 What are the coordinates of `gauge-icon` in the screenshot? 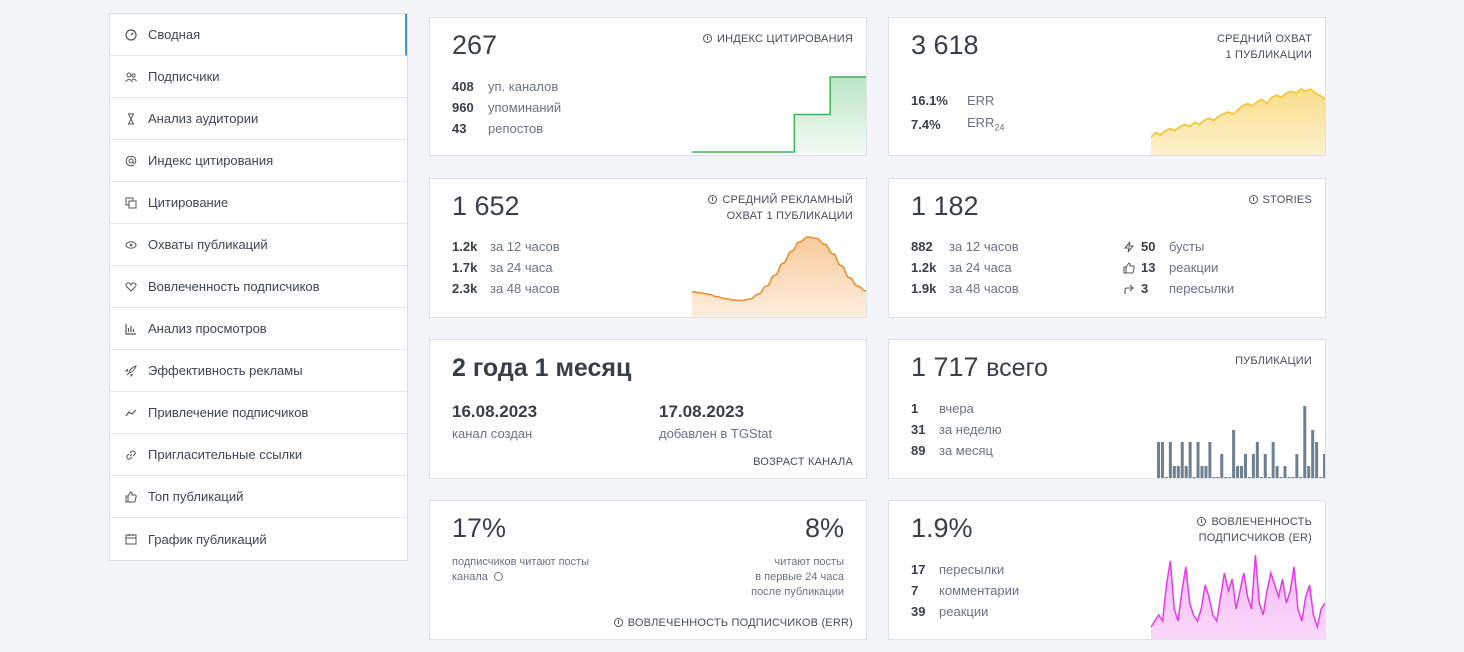 It's located at (131, 35).